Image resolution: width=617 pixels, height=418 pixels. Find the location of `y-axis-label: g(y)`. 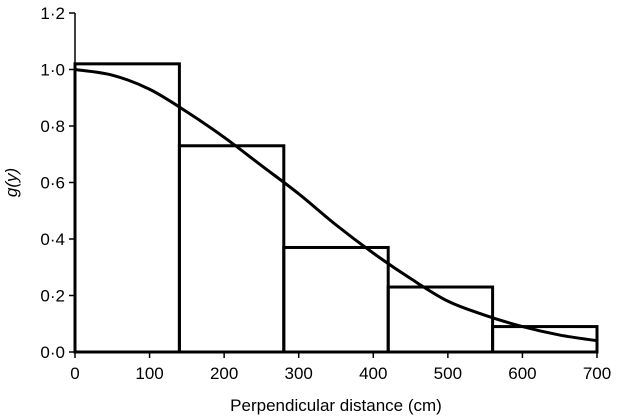

y-axis-label: g(y) is located at coordinates (11, 182).